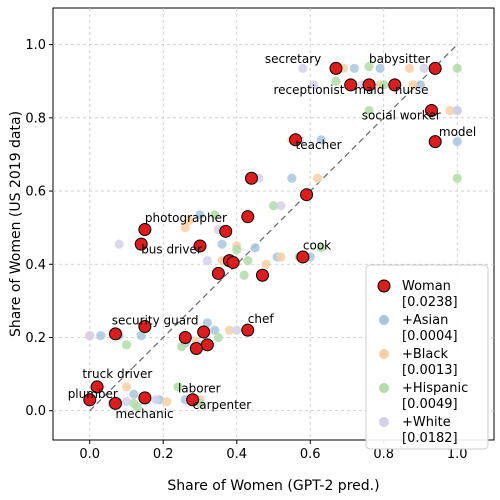 This screenshot has width=500, height=500. I want to click on annotation-label: mechanic, so click(144, 414).